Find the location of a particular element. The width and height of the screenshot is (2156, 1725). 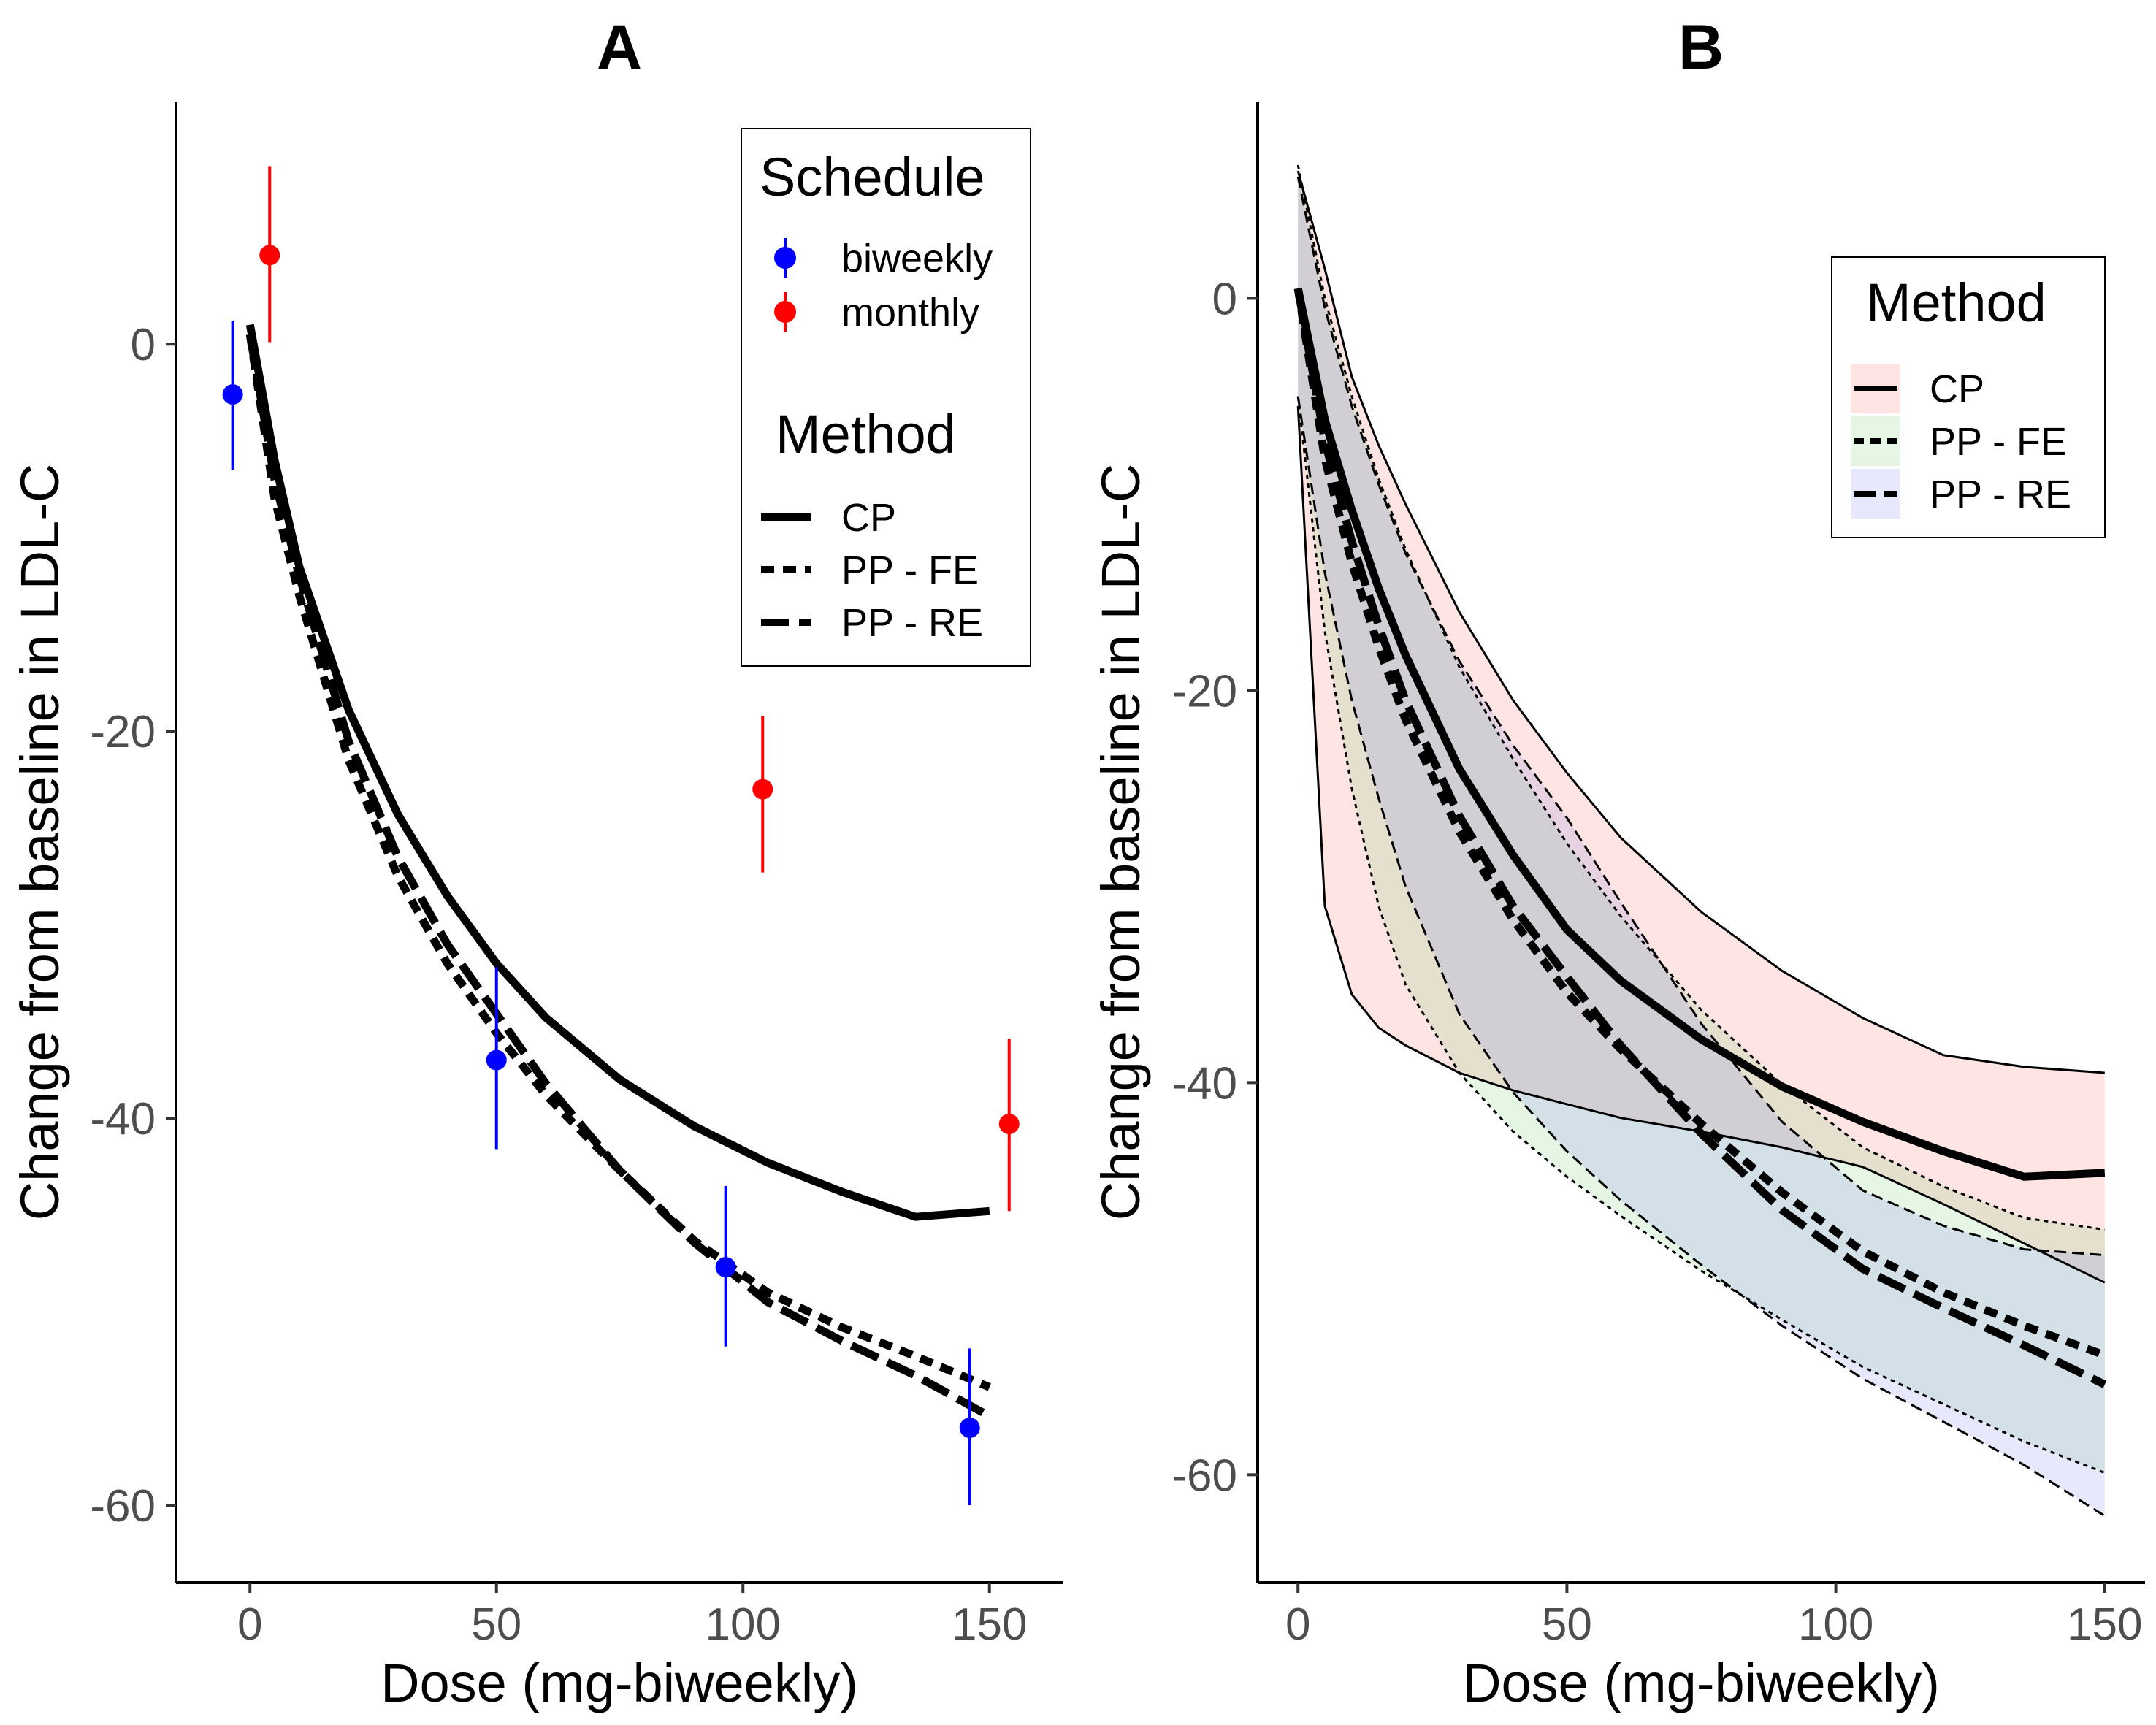

legend-entry-monthly: monthly is located at coordinates (876, 312).